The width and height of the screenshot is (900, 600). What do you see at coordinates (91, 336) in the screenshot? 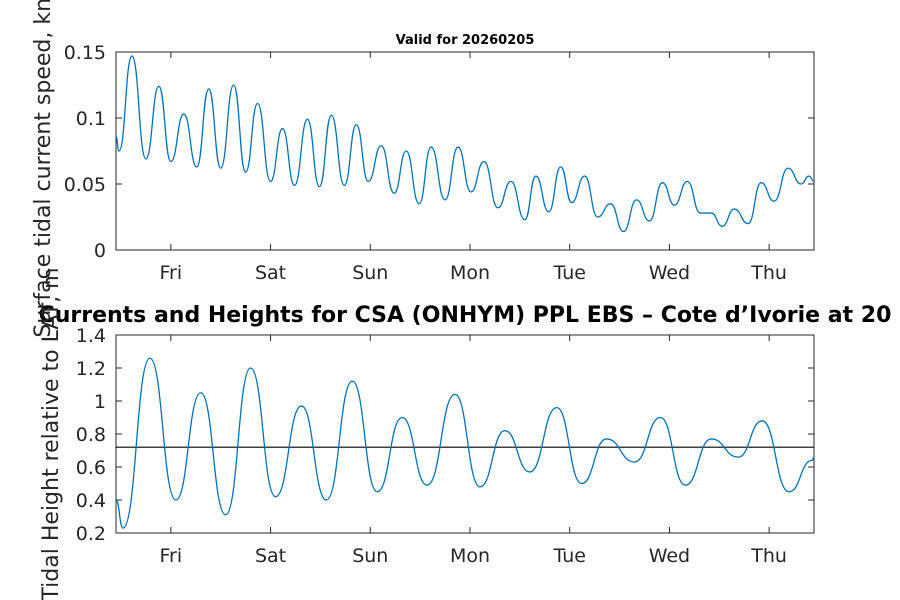
I see `y-tick-label: 1.4` at bounding box center [91, 336].